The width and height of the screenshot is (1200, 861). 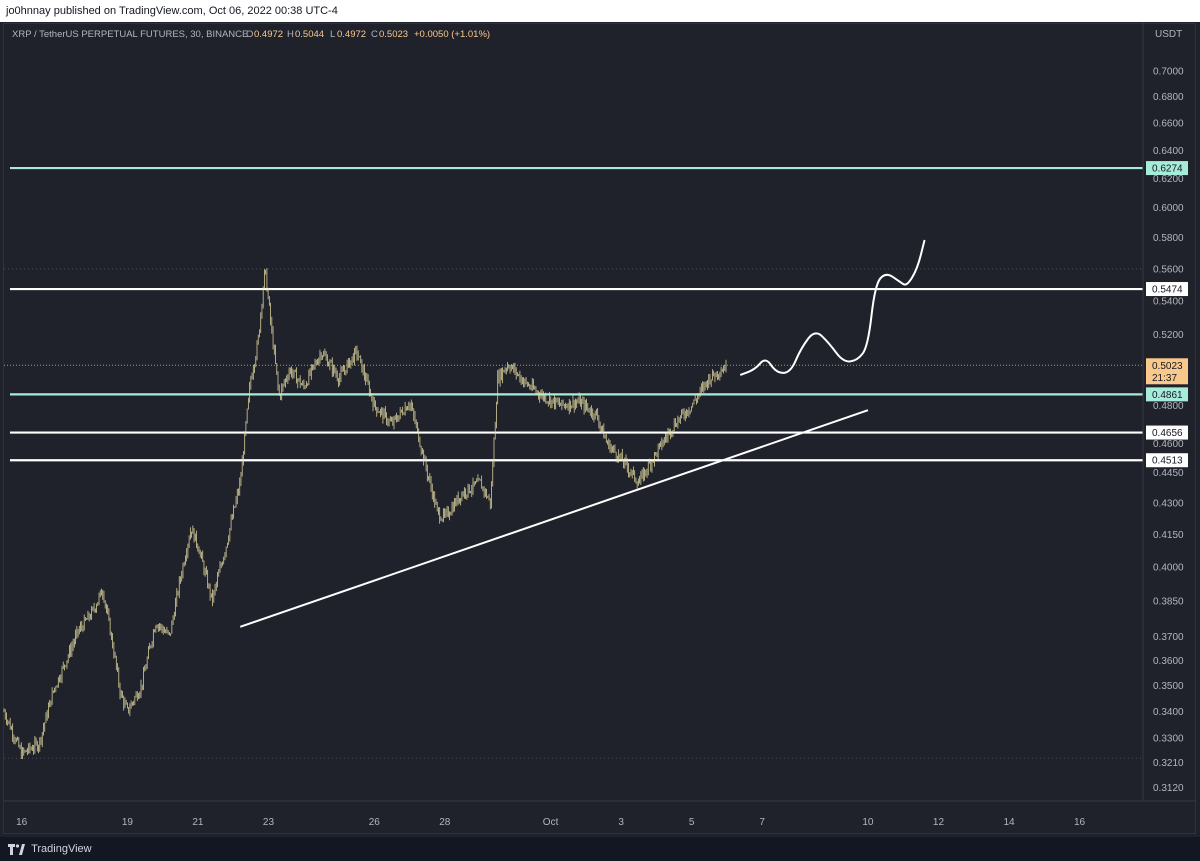 I want to click on time-tick-label: 5, so click(x=692, y=822).